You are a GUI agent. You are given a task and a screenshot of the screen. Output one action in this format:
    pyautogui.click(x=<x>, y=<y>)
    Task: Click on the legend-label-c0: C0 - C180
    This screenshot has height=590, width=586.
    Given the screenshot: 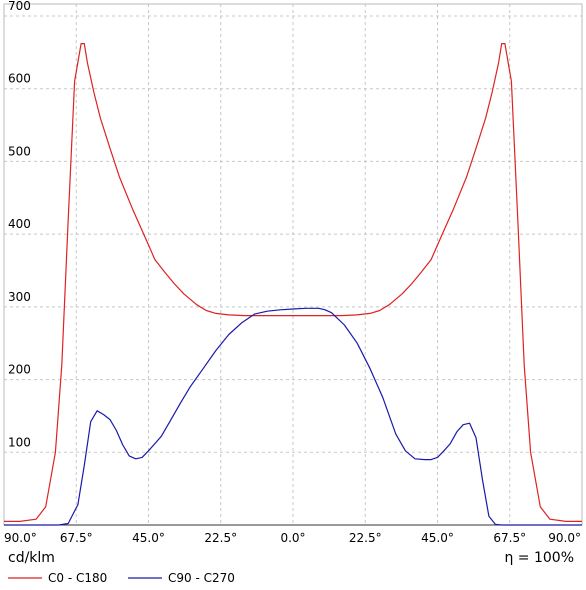 What is the action you would take?
    pyautogui.click(x=77, y=578)
    